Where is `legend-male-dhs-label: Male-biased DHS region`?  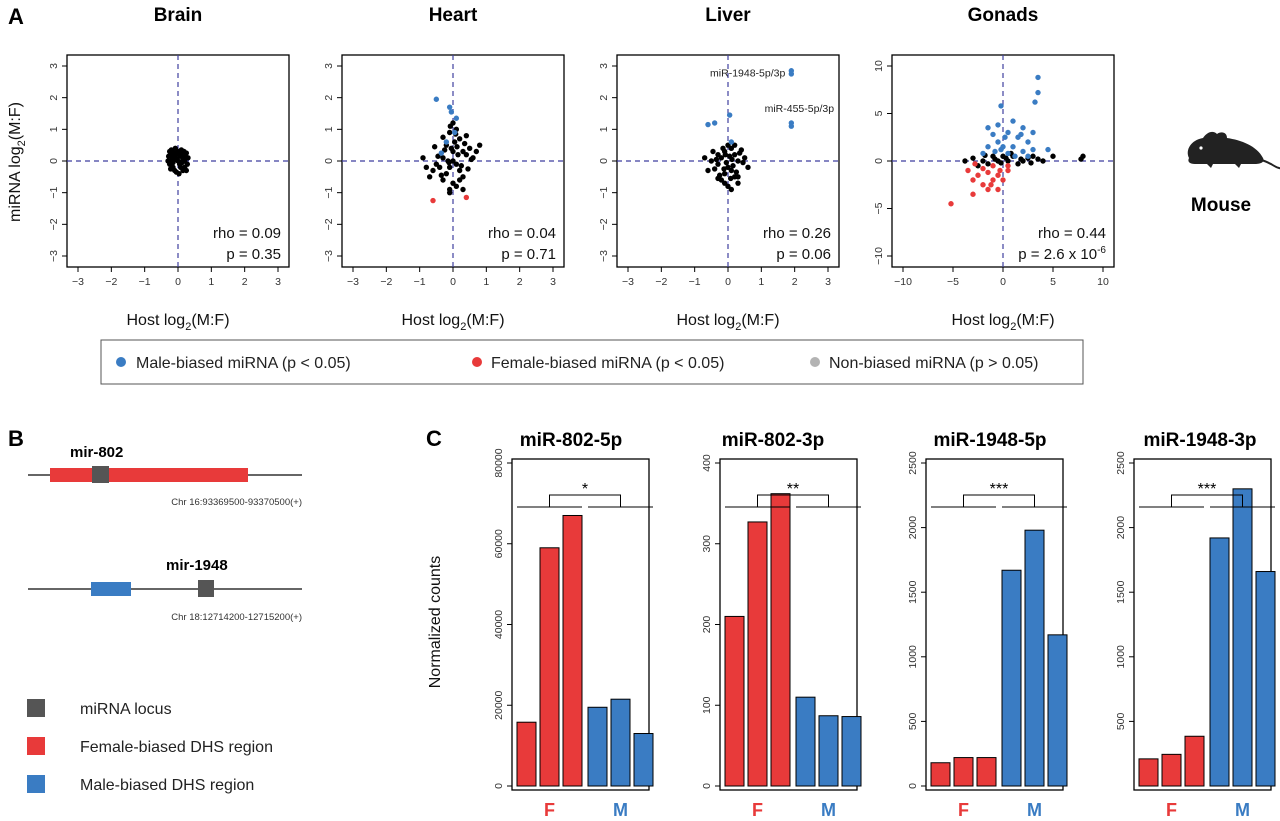 legend-male-dhs-label: Male-biased DHS region is located at coordinates (167, 785).